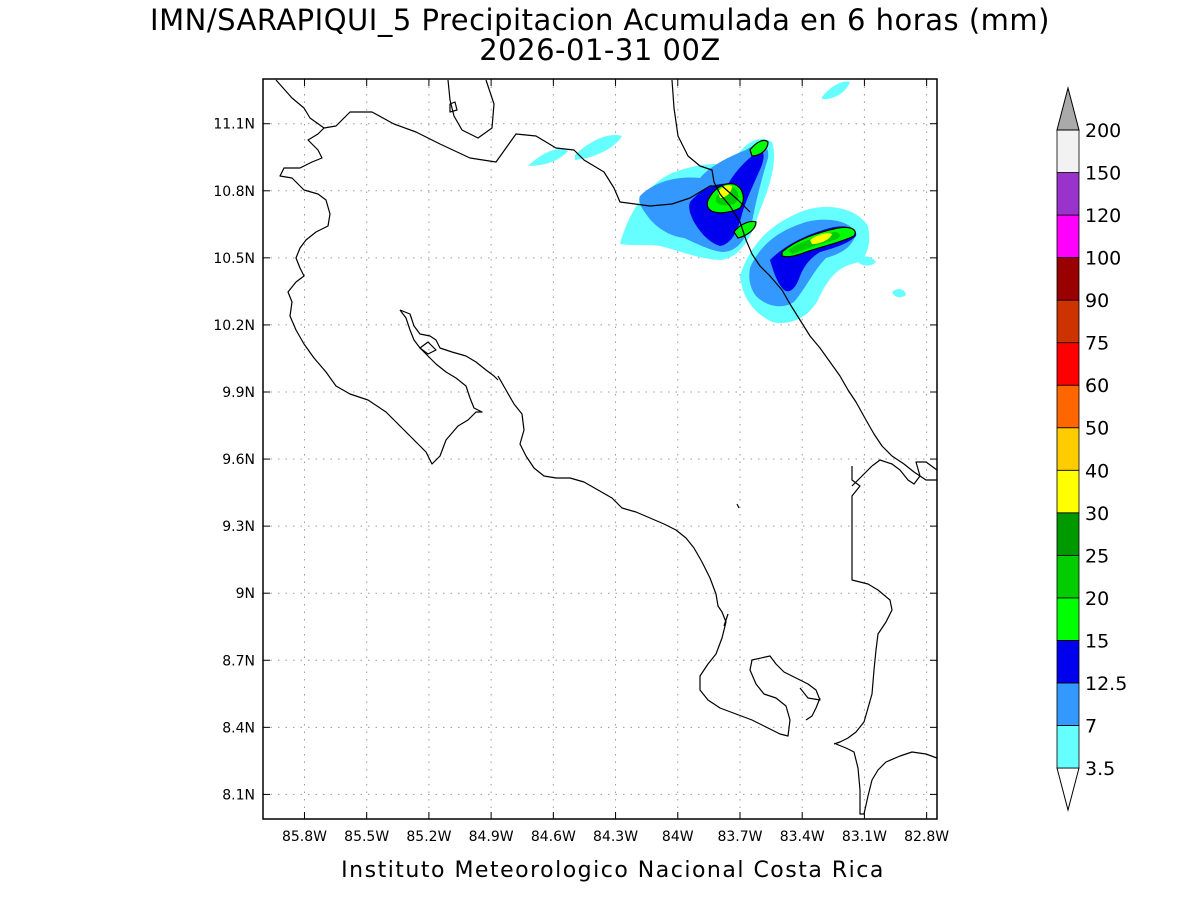 The image size is (1200, 900). Describe the element at coordinates (1097, 471) in the screenshot. I see `colorbar-label: 40` at that location.